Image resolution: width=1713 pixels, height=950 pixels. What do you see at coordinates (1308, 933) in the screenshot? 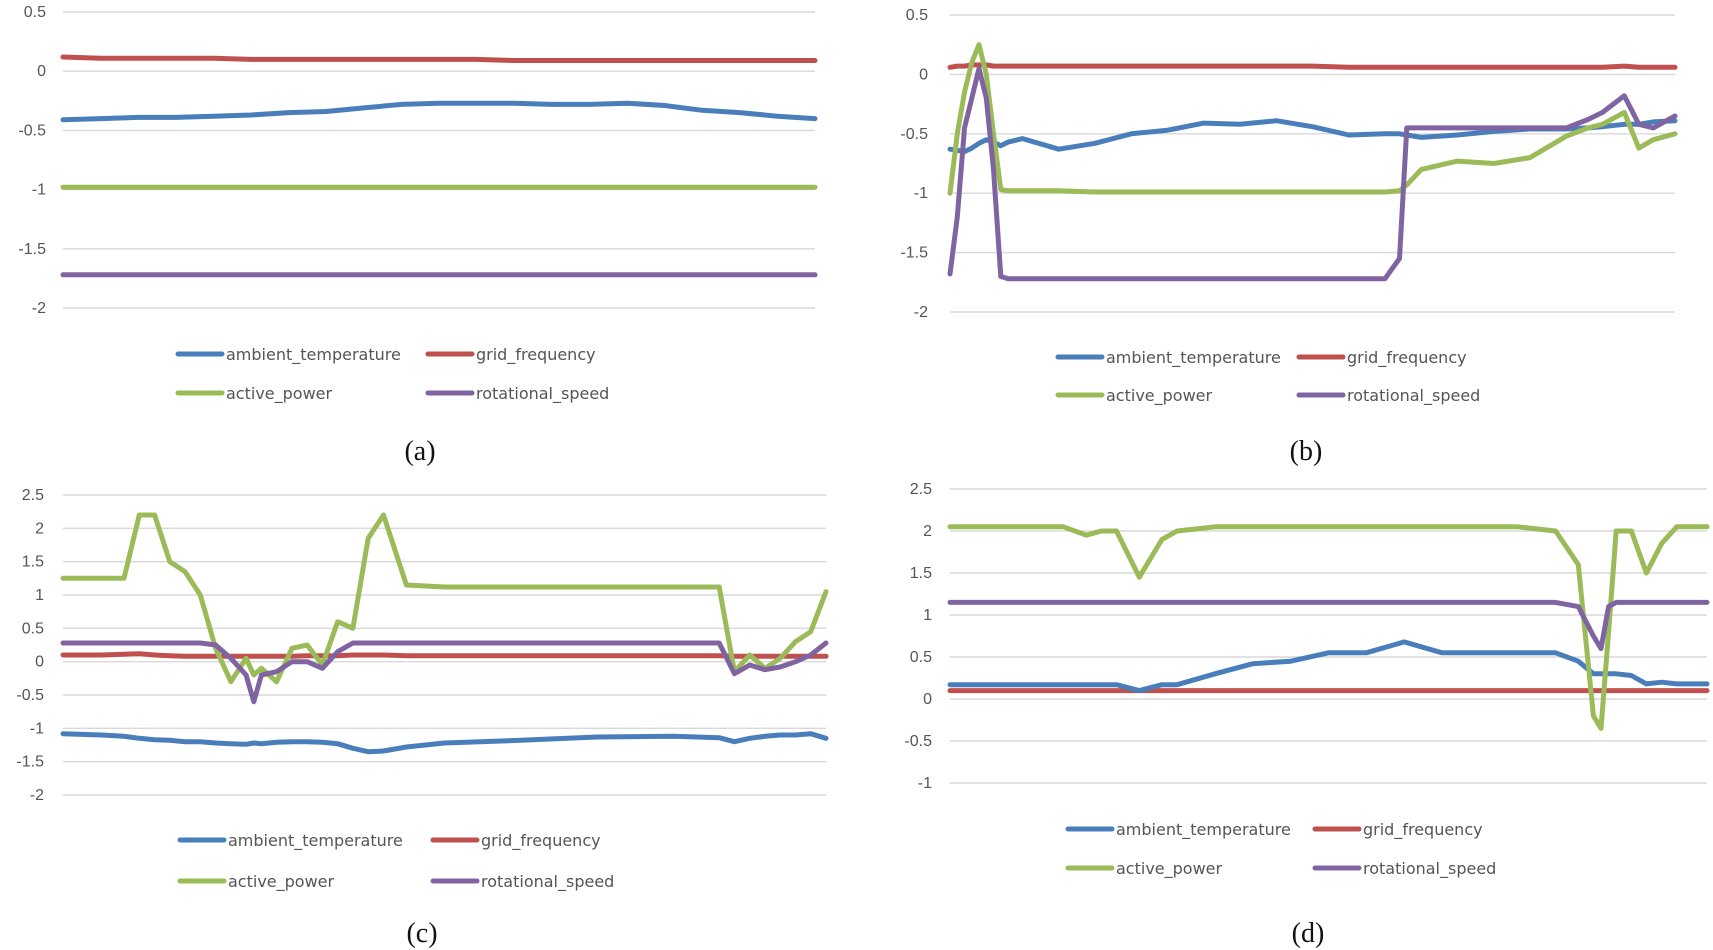
I see `panel-caption: (d)` at bounding box center [1308, 933].